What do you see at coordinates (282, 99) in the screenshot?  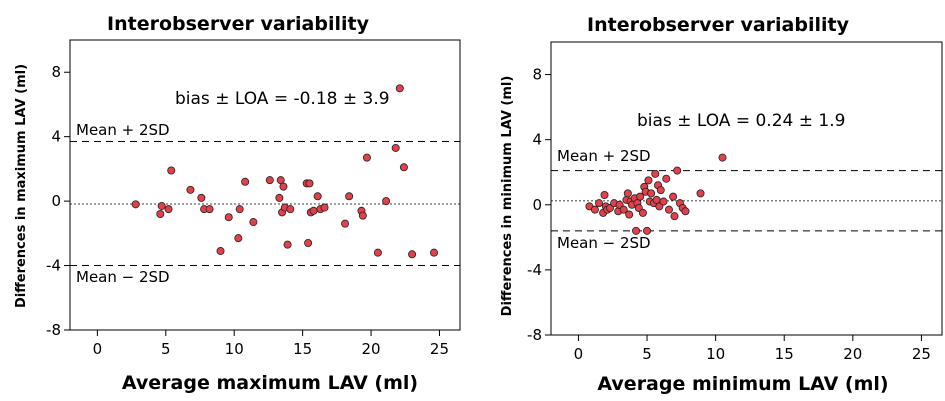 I see `bias-annotation: bias ± LOA = -0.18 ± 3.9` at bounding box center [282, 99].